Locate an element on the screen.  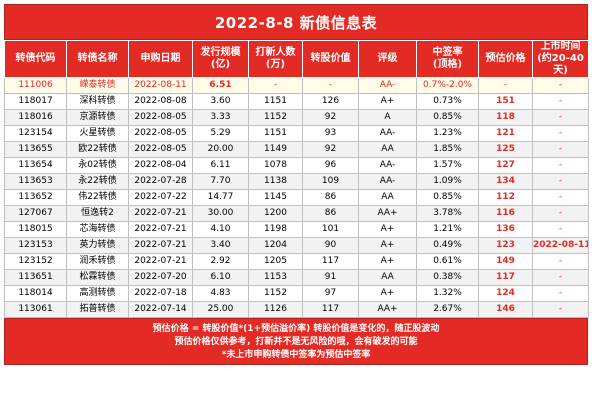
cell-name: 京源转债 is located at coordinates (97, 117).